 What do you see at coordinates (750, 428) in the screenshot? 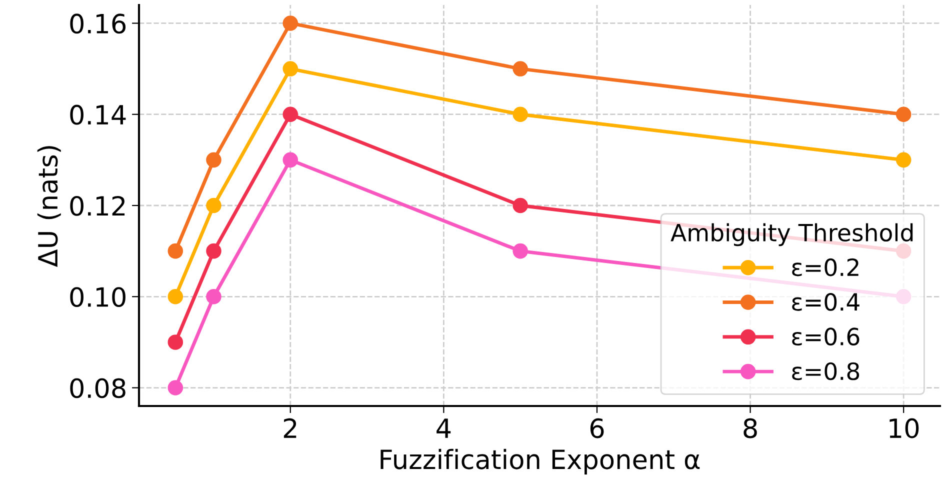
I see `x-tick-label: 8` at bounding box center [750, 428].